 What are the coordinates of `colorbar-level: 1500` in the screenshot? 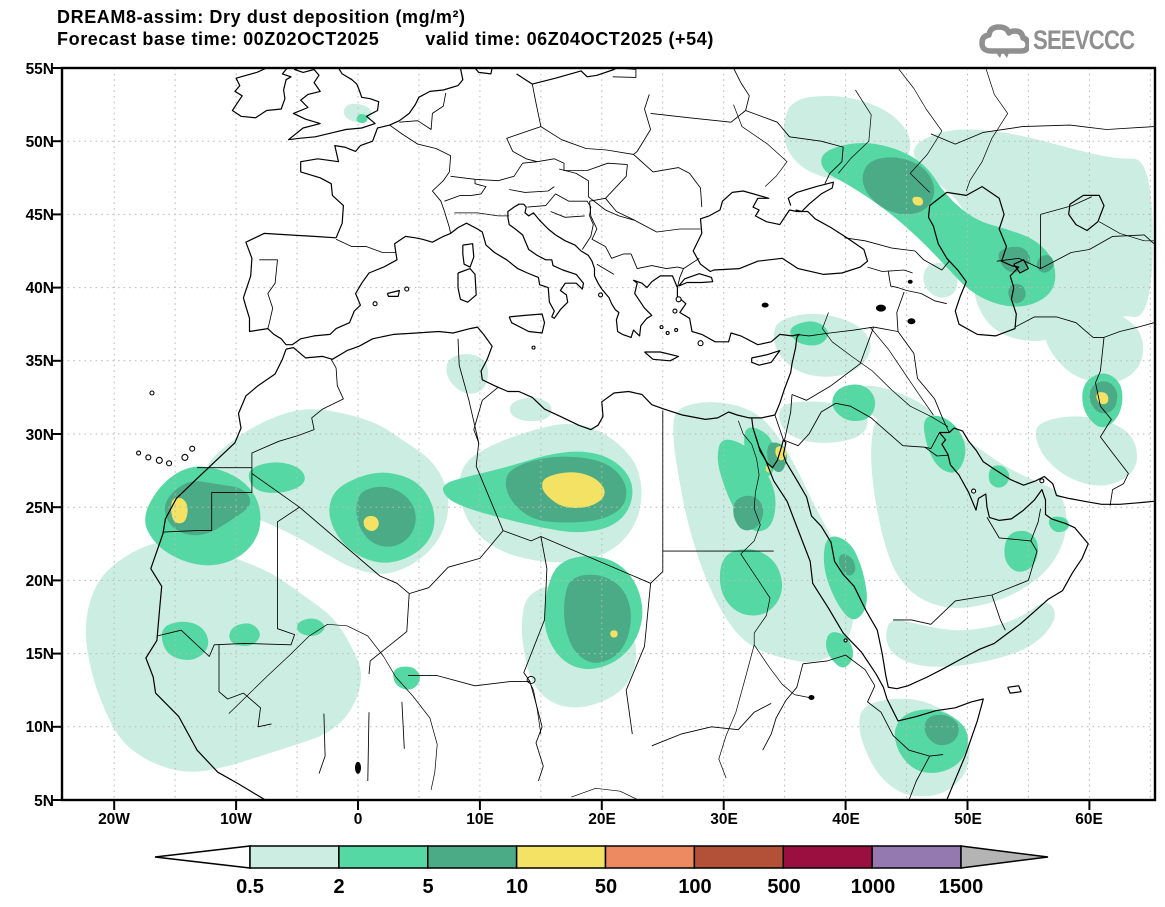 It's located at (961, 887).